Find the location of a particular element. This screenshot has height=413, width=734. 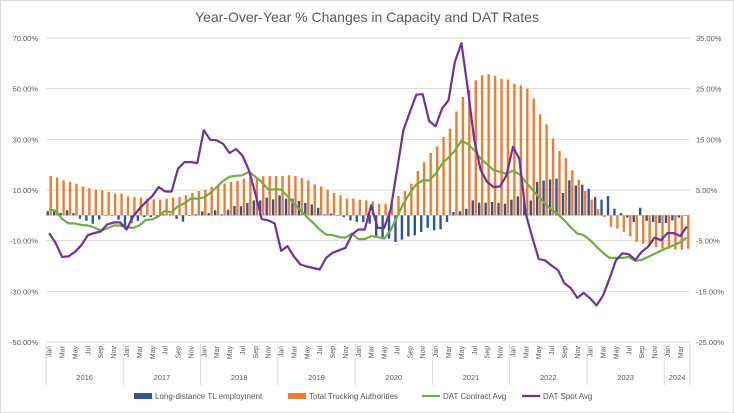

right-tick-label: 35.00% is located at coordinates (709, 38).